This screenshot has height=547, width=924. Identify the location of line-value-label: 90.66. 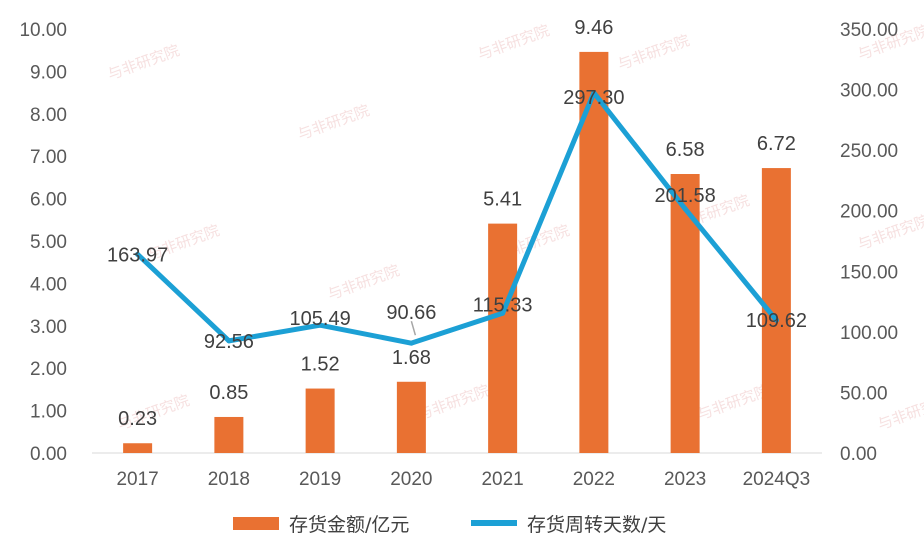
(411, 313).